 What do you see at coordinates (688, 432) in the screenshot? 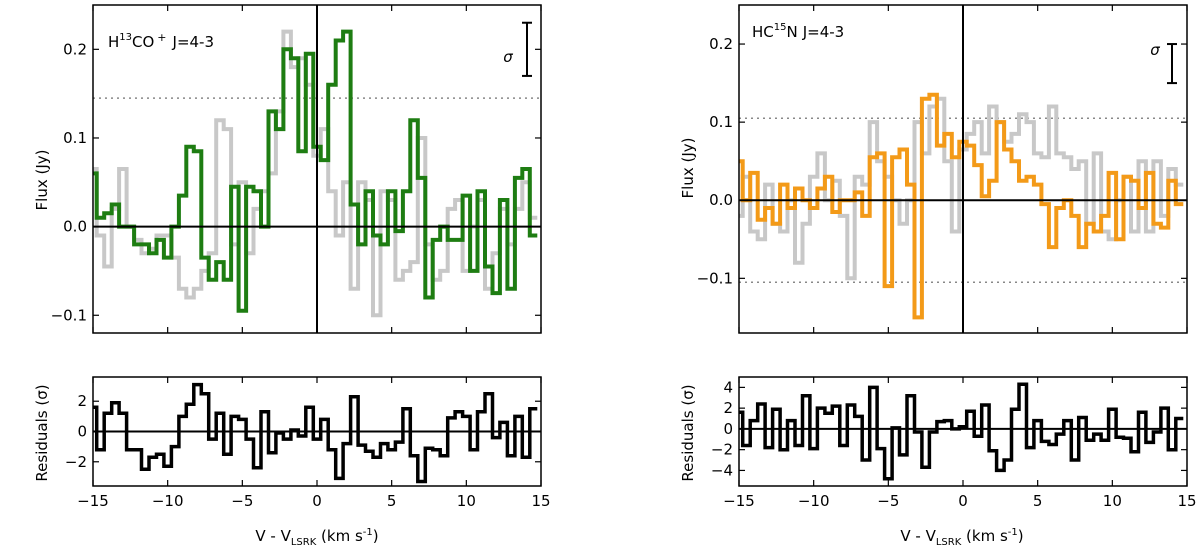
I see `right-residuals-ylabel: Residuals (σ)` at bounding box center [688, 432].